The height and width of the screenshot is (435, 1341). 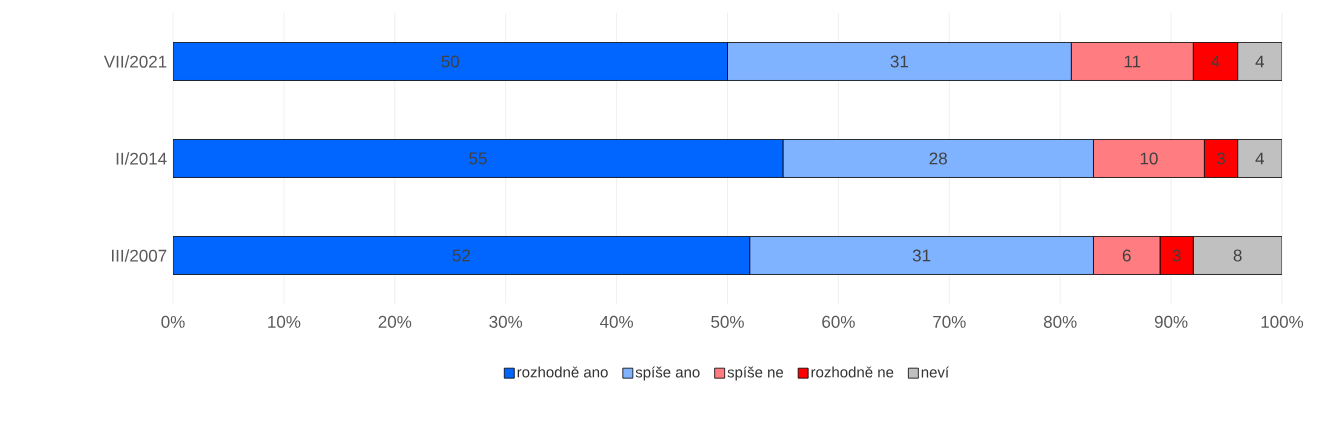 I want to click on legend-label: spíše ano, so click(x=667, y=373).